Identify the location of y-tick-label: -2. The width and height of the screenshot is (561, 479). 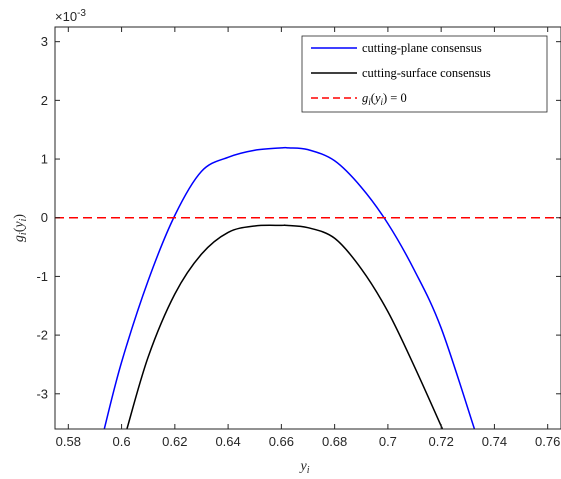
(42, 335).